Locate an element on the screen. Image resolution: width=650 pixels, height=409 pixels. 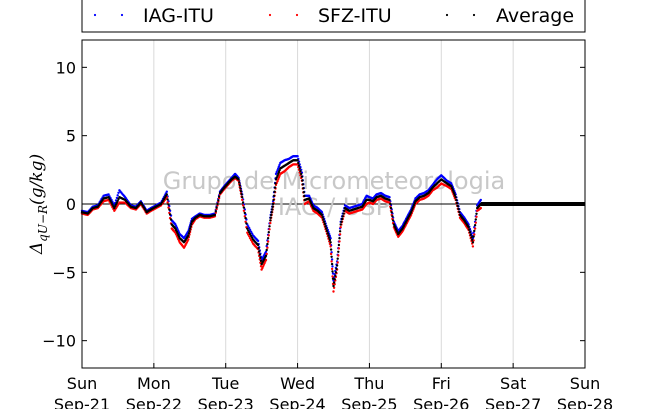
x-tick-label-day: Thu is located at coordinates (368, 383).